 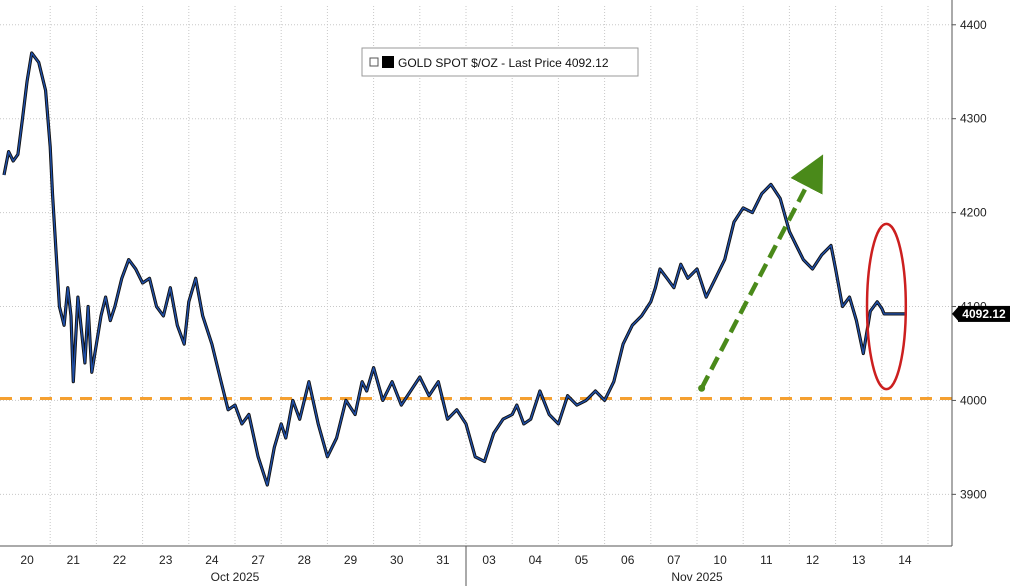 I want to click on y-tick-label: 4200, so click(x=973, y=213).